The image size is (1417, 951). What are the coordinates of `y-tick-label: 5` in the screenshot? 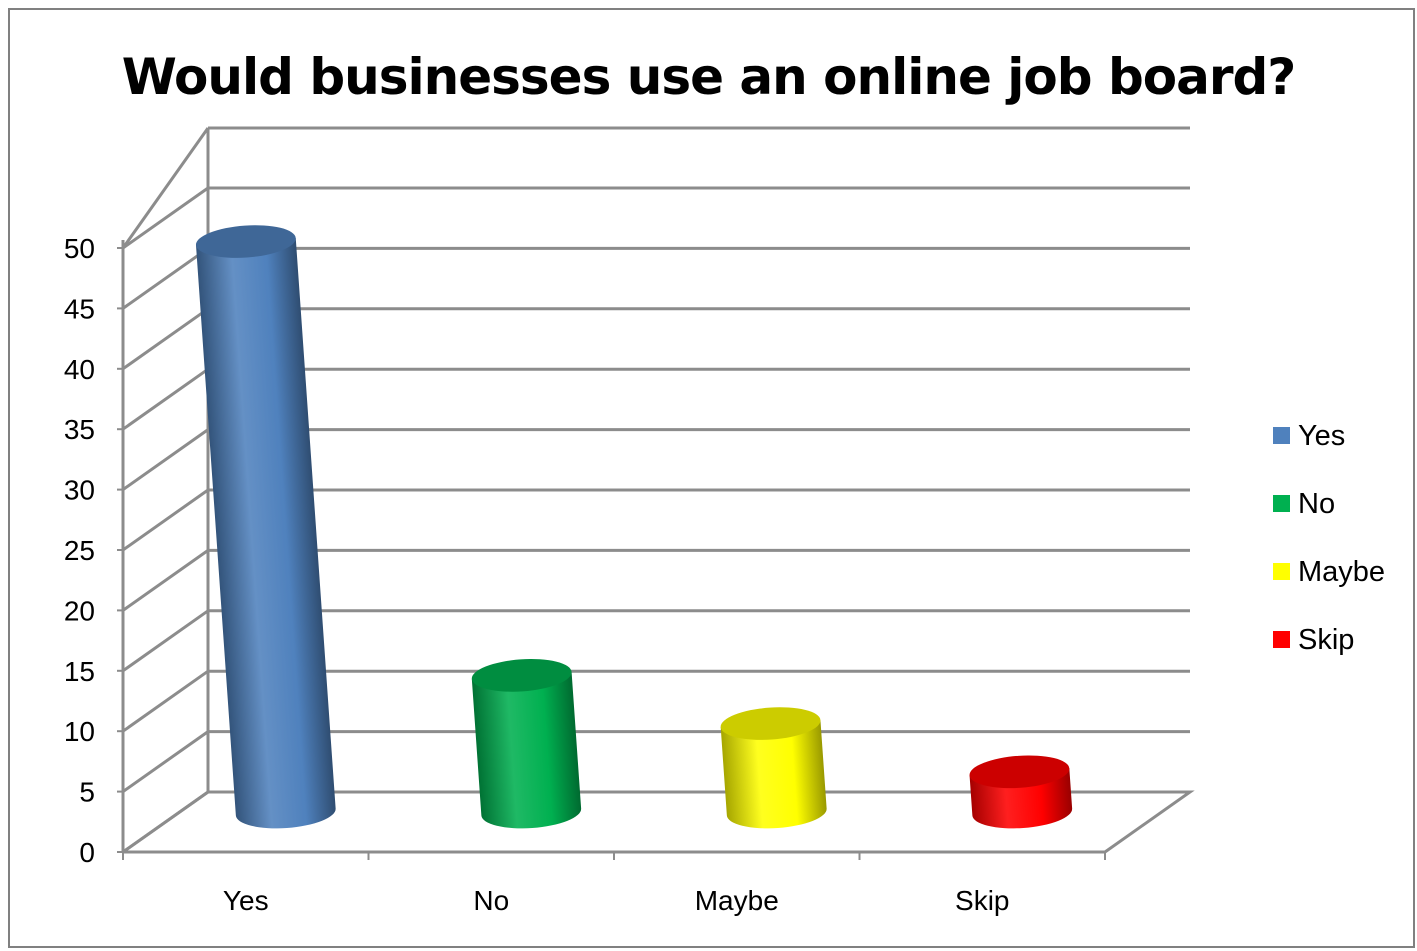 It's located at (87, 792).